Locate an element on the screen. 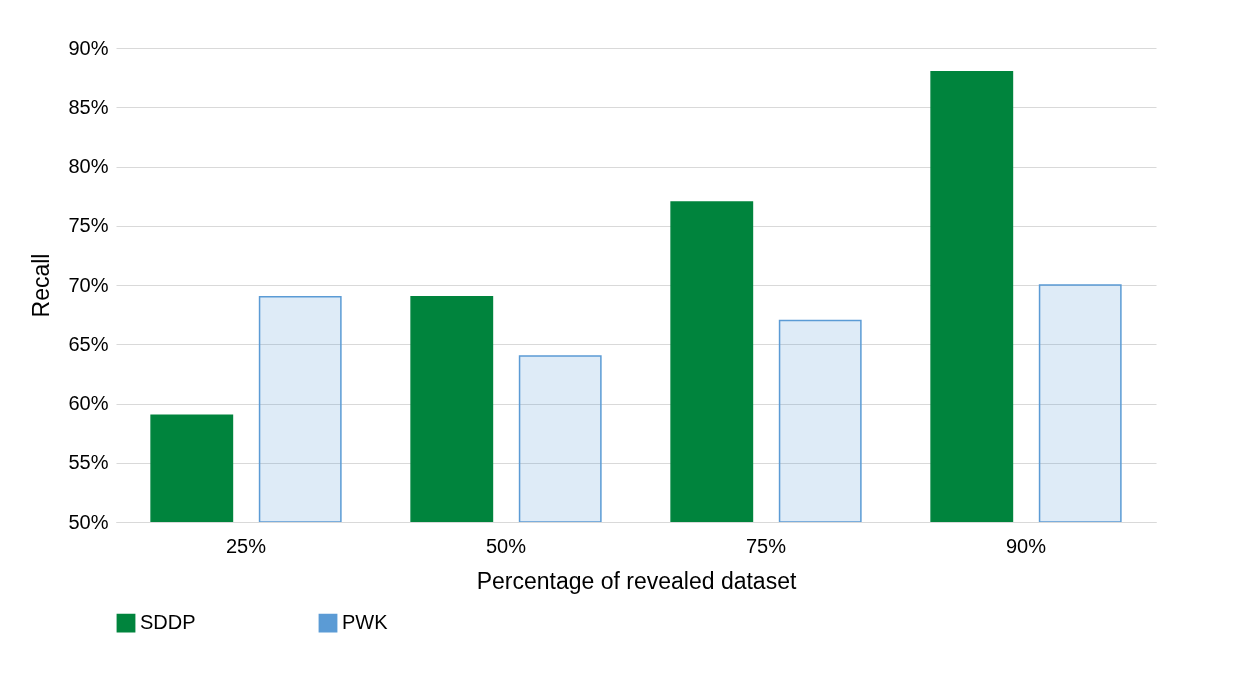  y-tick-label: 65% is located at coordinates (88, 343).